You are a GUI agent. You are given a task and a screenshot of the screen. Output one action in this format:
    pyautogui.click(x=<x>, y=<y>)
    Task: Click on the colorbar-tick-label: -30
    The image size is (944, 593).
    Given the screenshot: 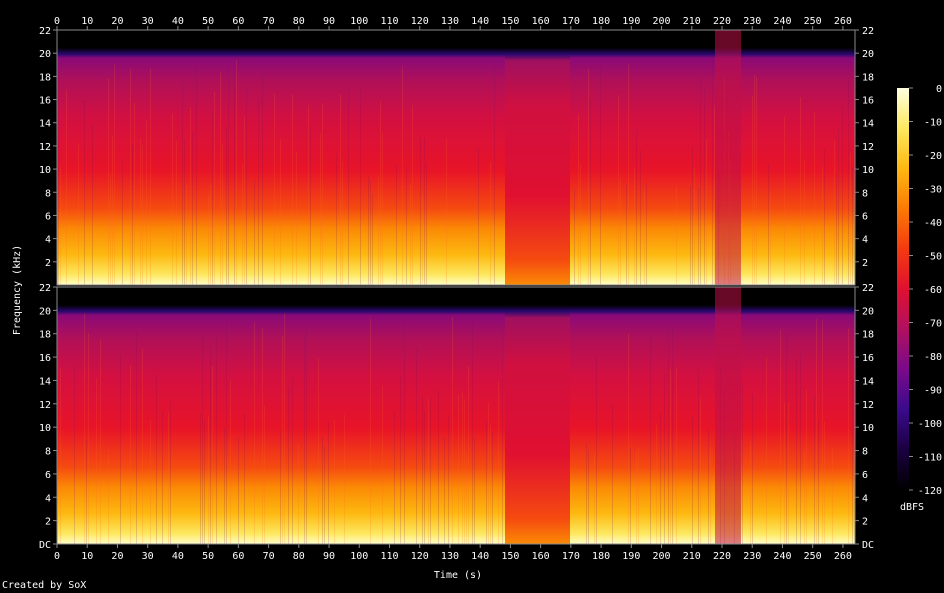 What is the action you would take?
    pyautogui.click(x=933, y=190)
    